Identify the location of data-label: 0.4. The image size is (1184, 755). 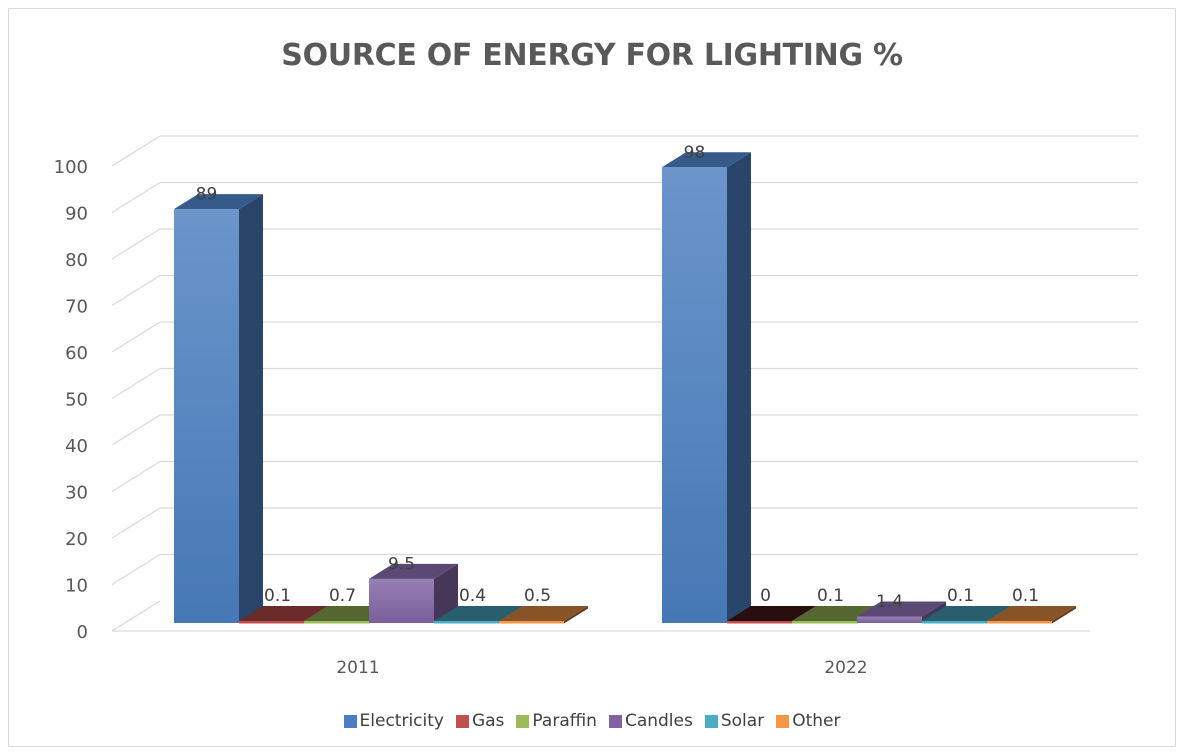
(472, 596).